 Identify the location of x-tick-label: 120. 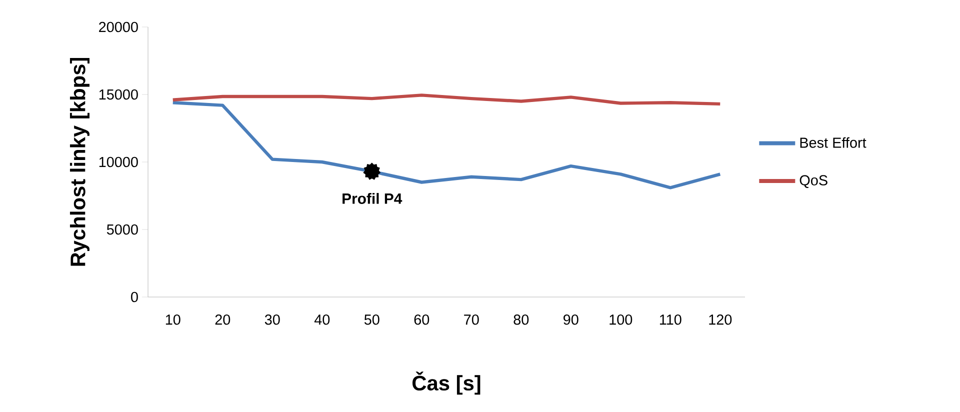
(720, 319).